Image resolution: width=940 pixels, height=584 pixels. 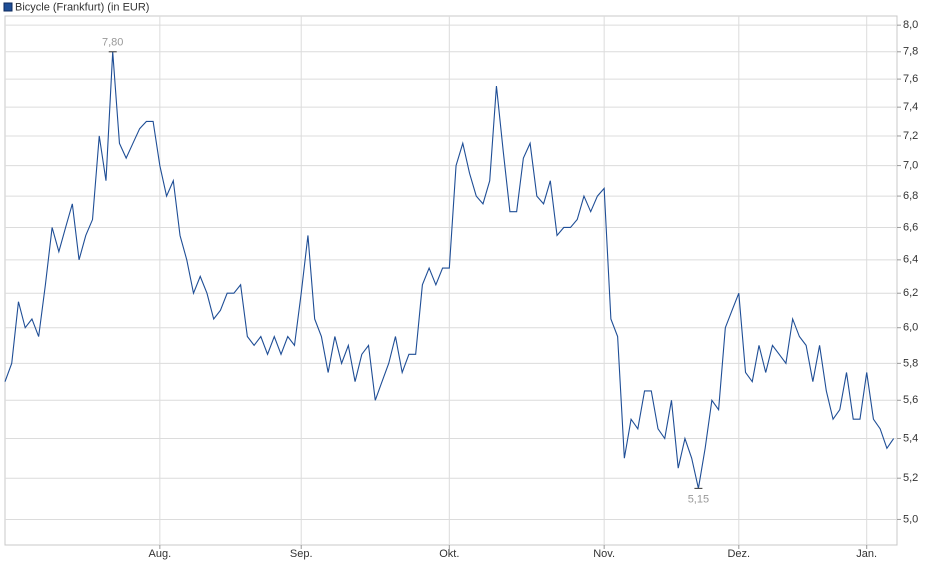 I want to click on x-tick-label: Aug., so click(x=160, y=554).